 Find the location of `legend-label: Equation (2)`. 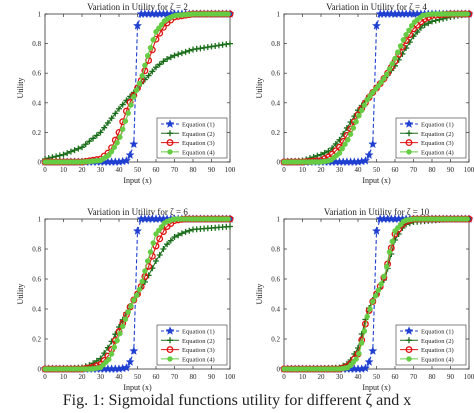

legend-label: Equation (2) is located at coordinates (198, 341).